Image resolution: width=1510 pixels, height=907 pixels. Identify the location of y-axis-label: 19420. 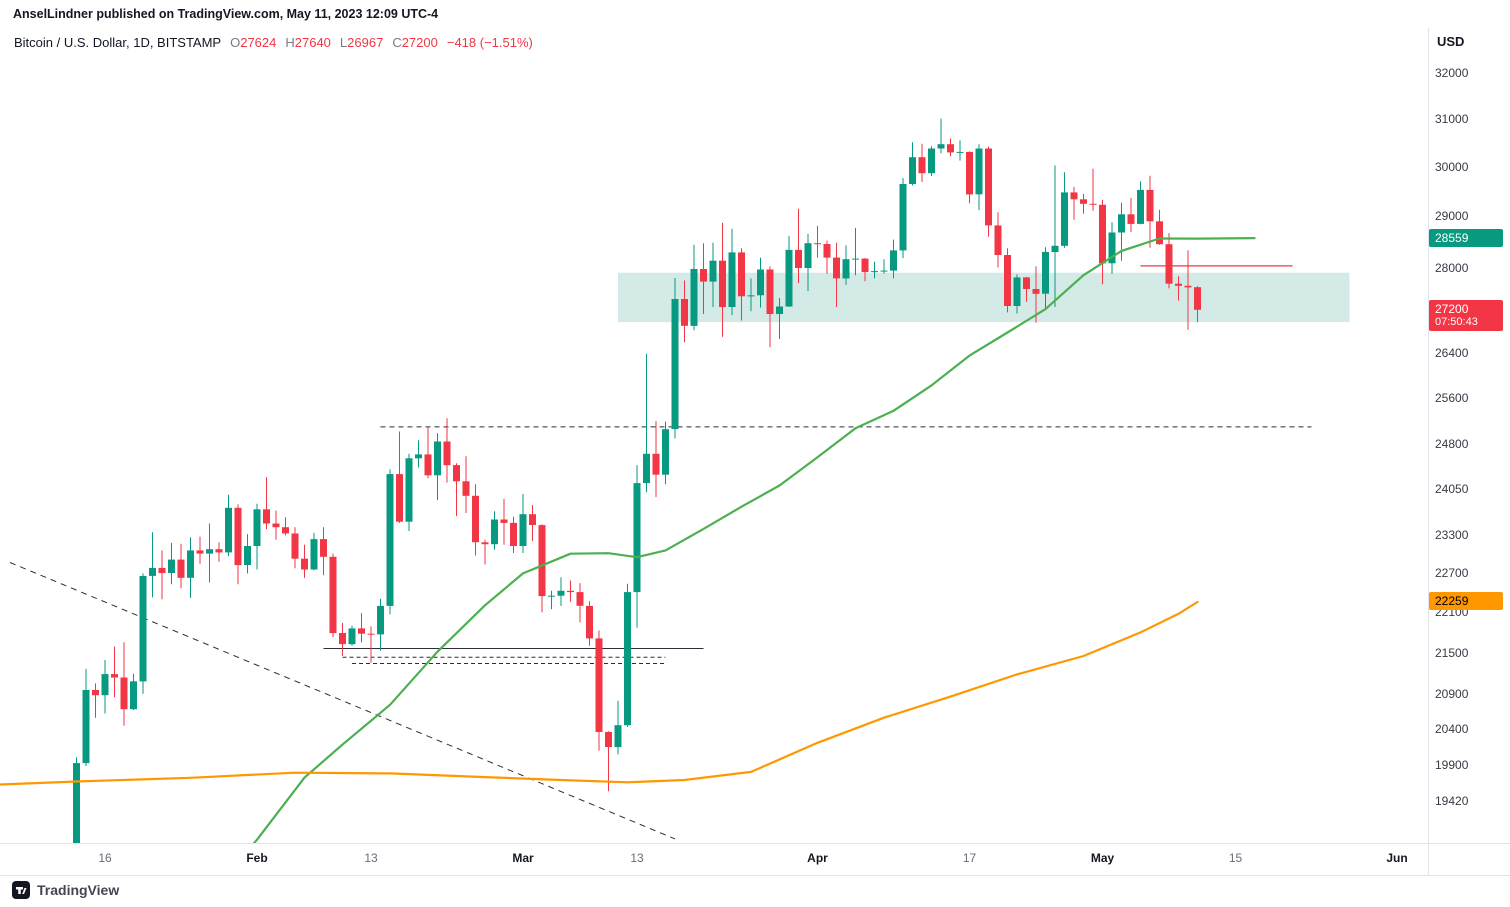
(1452, 800).